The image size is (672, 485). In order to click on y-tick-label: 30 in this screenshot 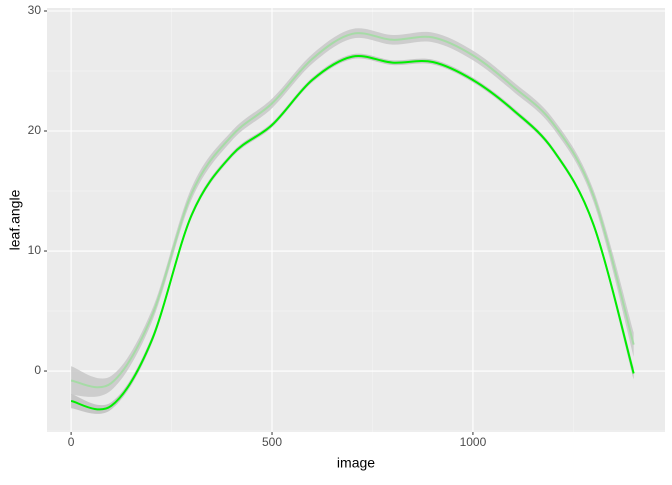, I will do `click(35, 10)`.